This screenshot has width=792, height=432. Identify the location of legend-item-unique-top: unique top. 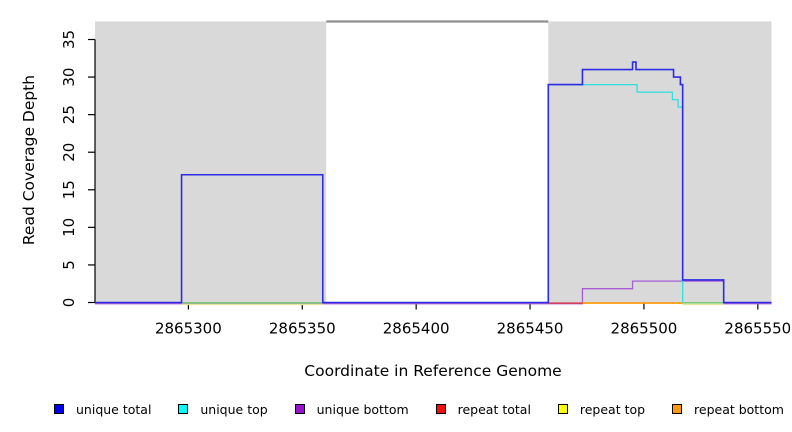
(223, 409).